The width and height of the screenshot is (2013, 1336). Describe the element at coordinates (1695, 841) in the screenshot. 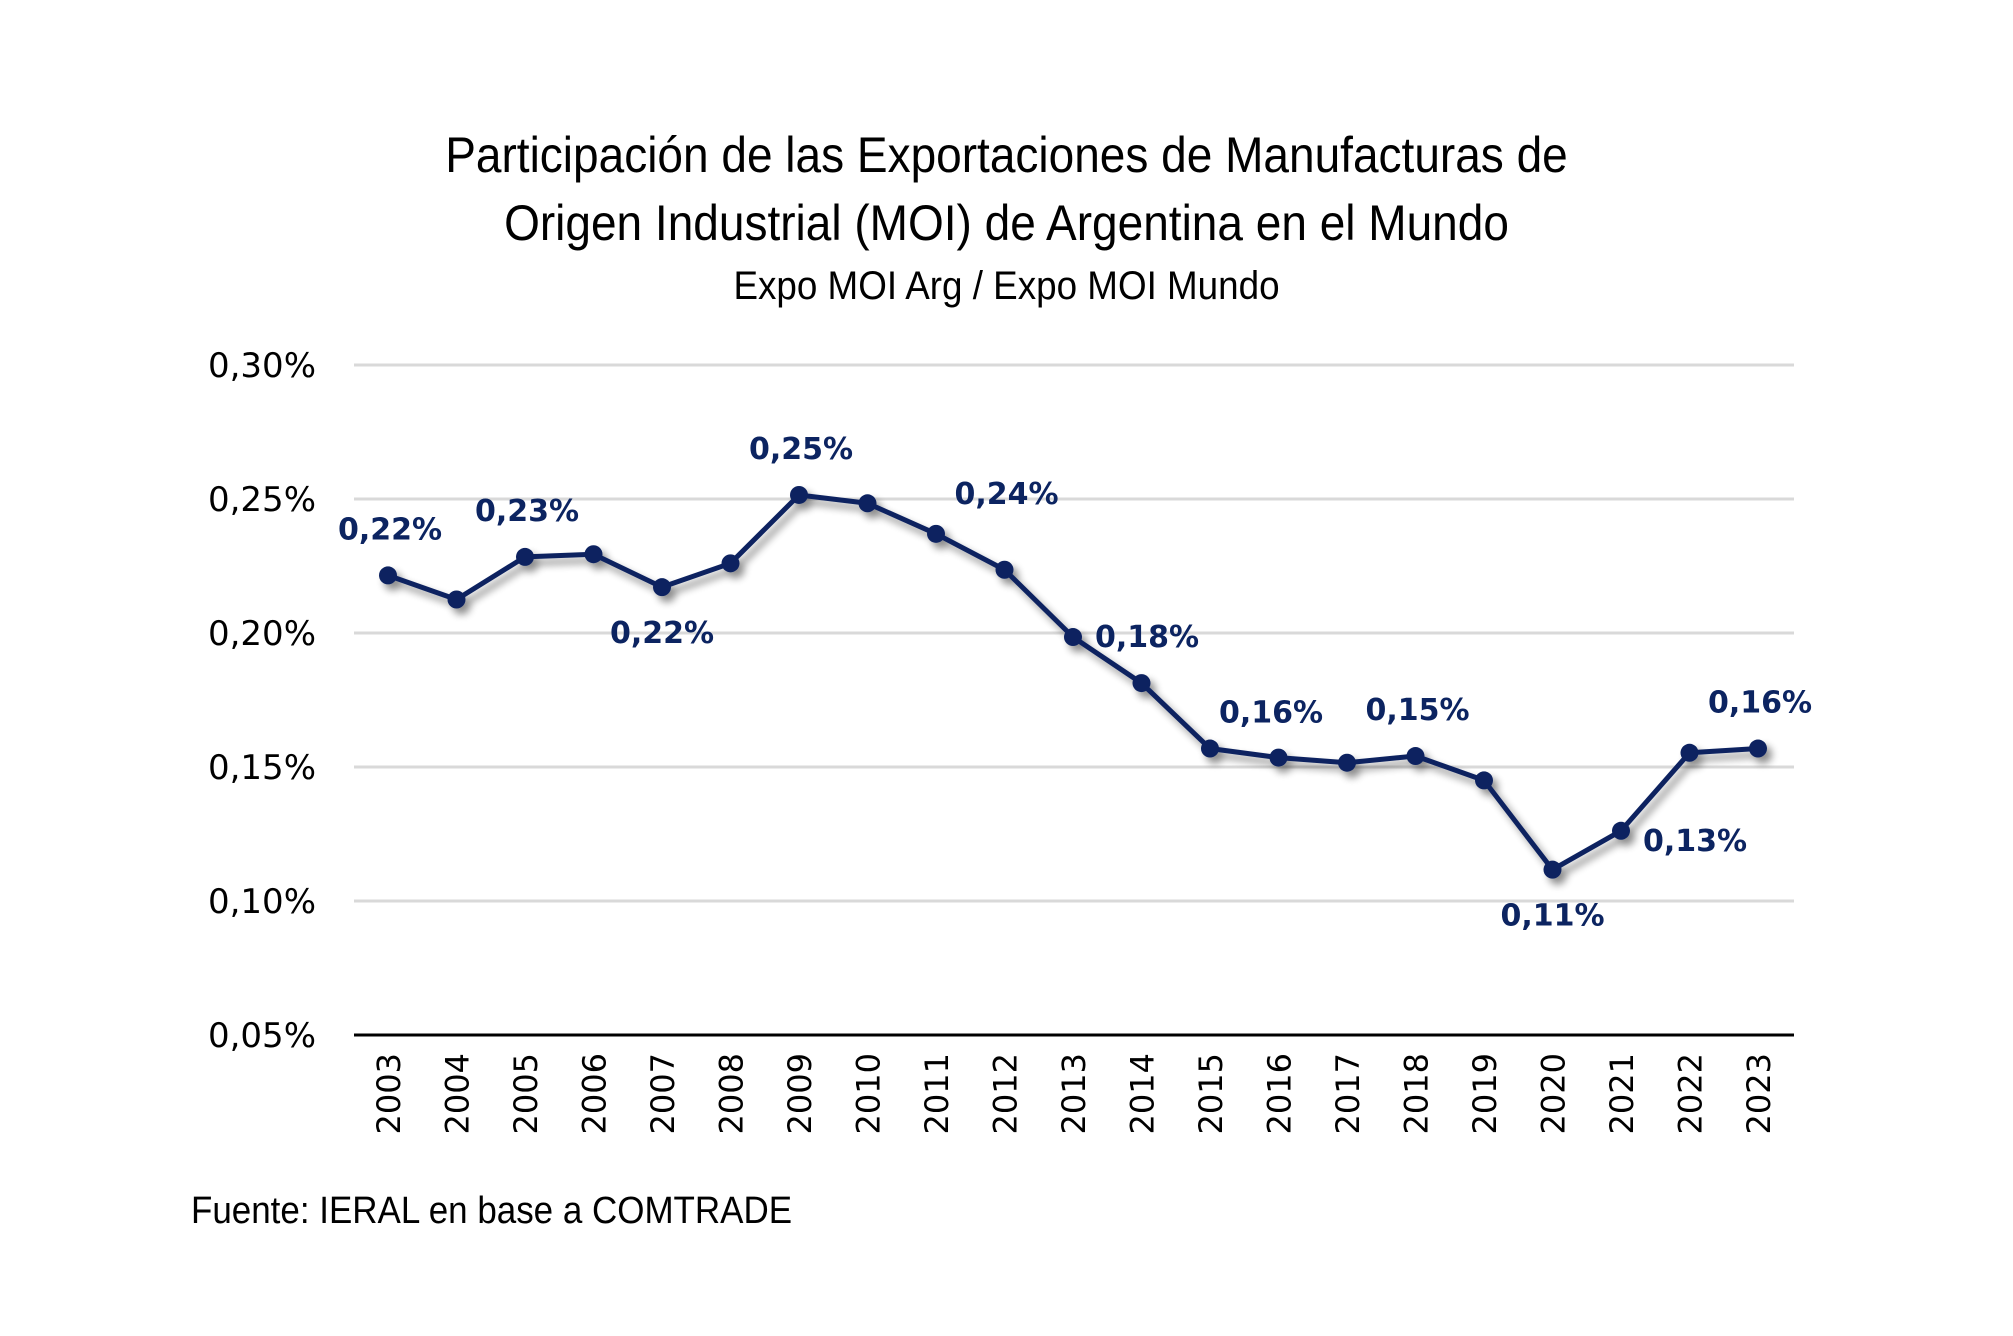

I see `data-label: 0,13%` at that location.